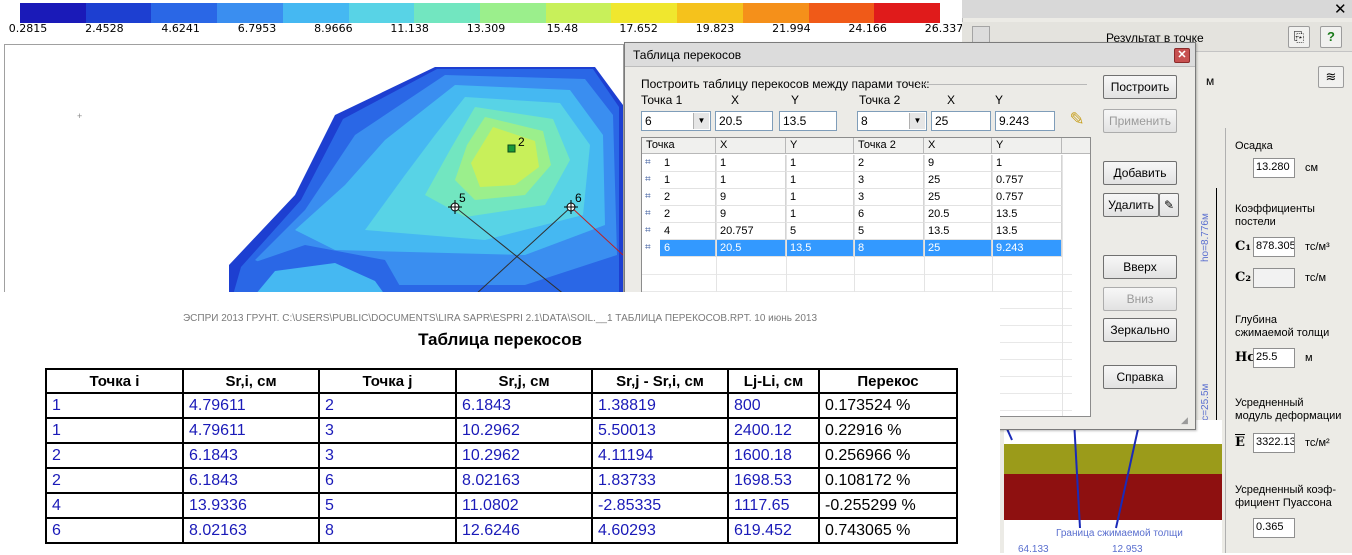  Describe the element at coordinates (251, 381) in the screenshot. I see `report-column-header: Sr,i, см` at that location.